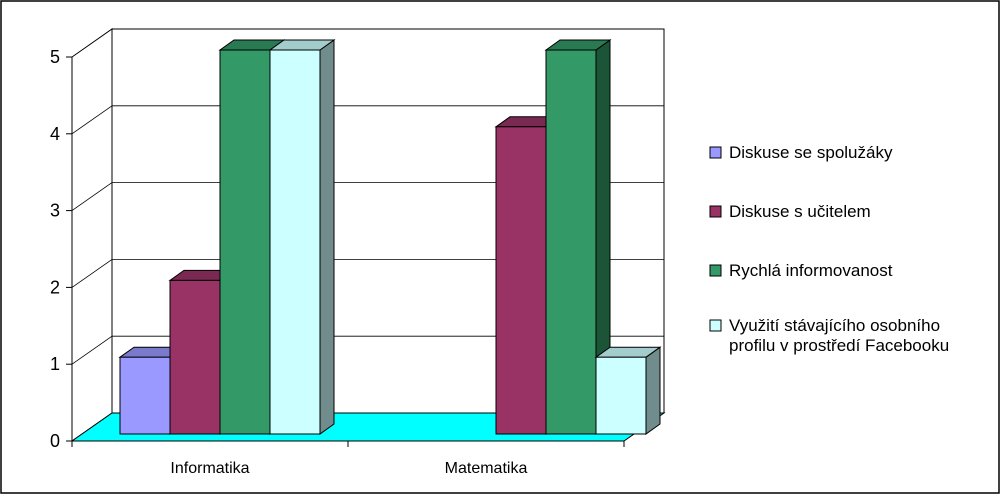 This screenshot has width=1001, height=495. Describe the element at coordinates (800, 211) in the screenshot. I see `legend-label: Diskuse s učitelem` at that location.